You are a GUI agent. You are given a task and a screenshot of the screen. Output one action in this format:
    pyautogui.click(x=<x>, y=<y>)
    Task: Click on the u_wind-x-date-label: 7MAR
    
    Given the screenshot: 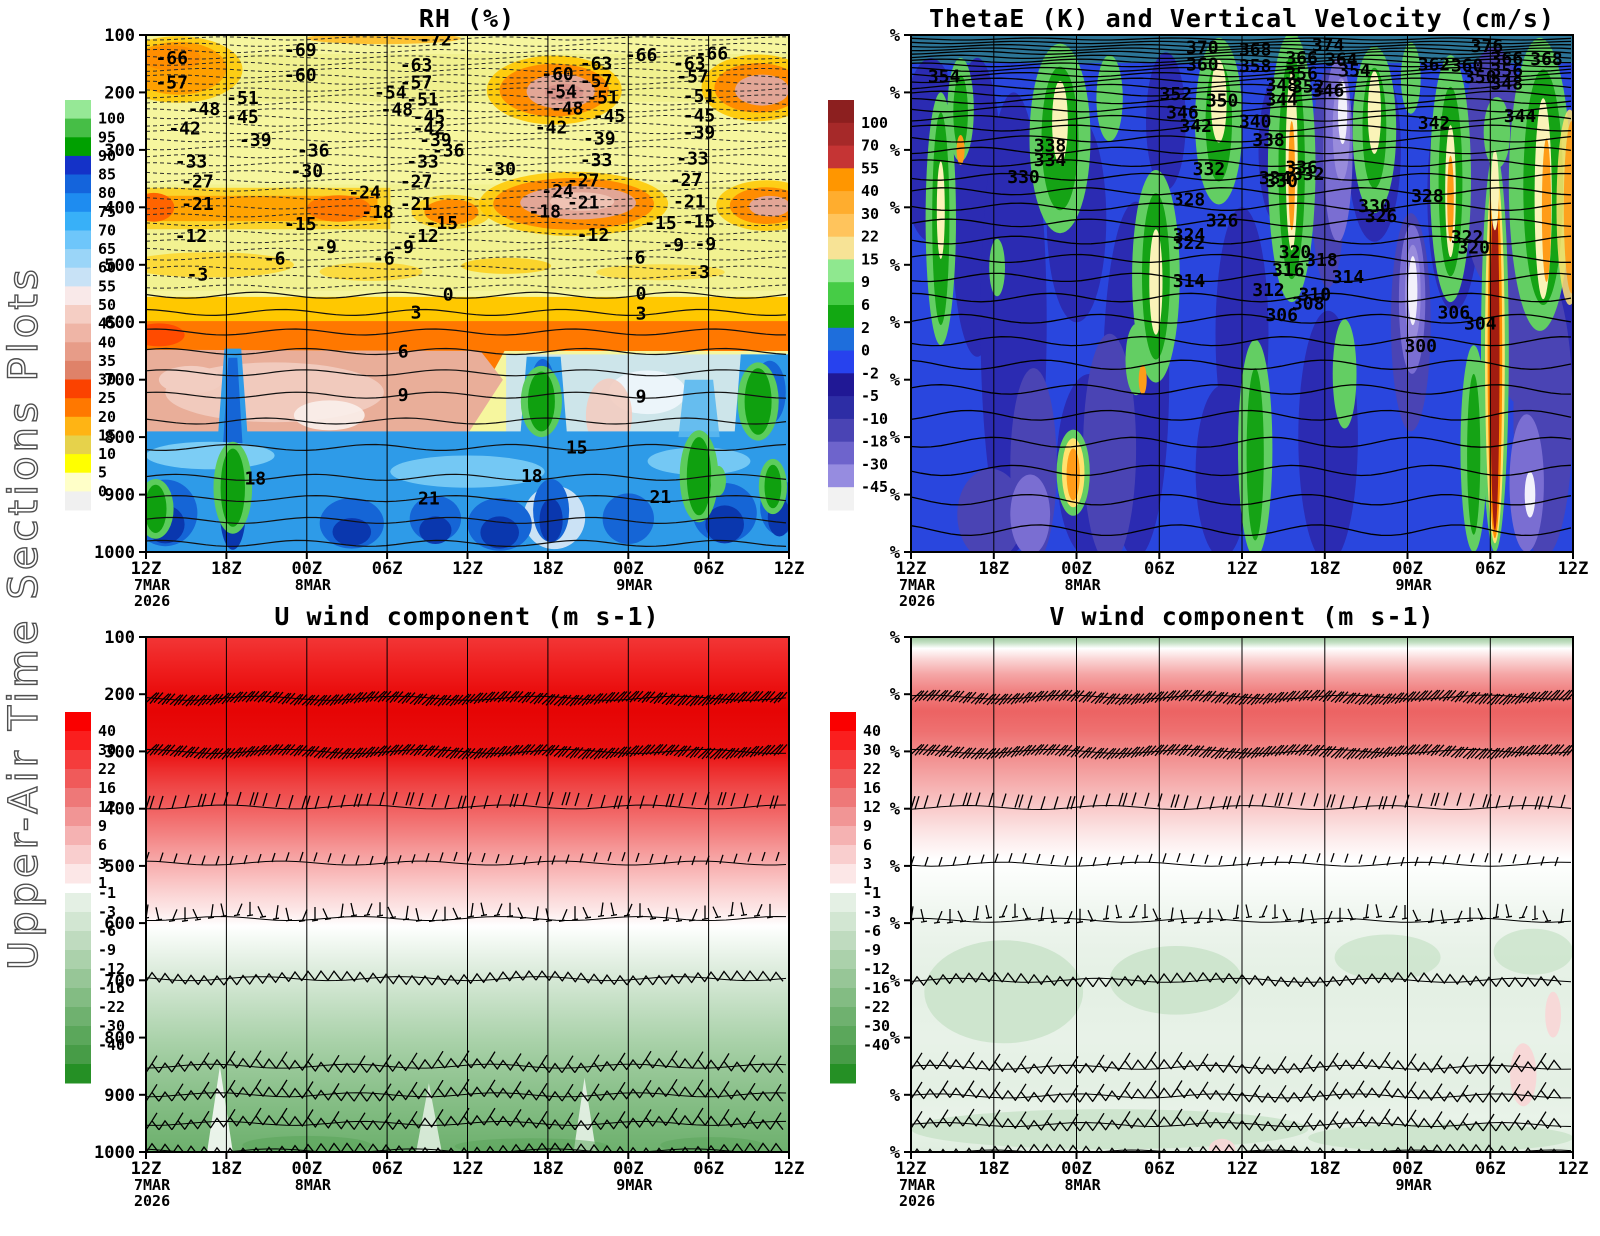 What is the action you would take?
    pyautogui.click(x=152, y=1185)
    